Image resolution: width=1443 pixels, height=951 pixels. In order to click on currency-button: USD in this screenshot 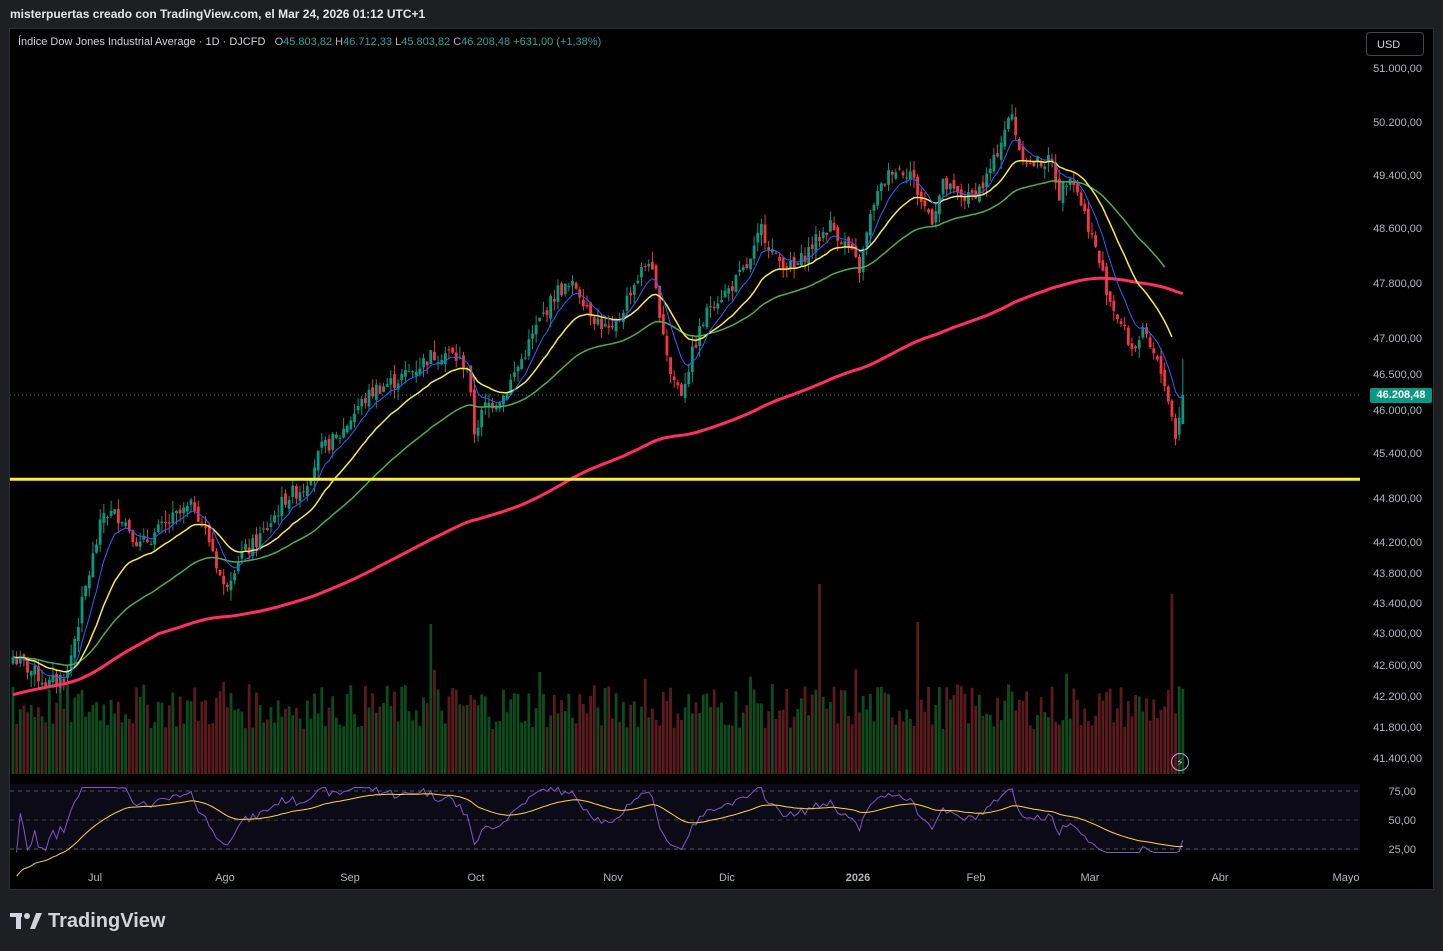, I will do `click(1395, 44)`.